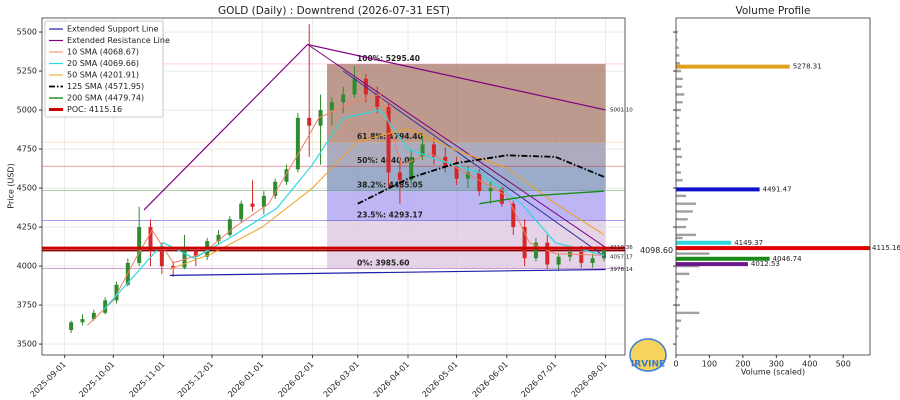  I want to click on fib-zone, so click(466, 103).